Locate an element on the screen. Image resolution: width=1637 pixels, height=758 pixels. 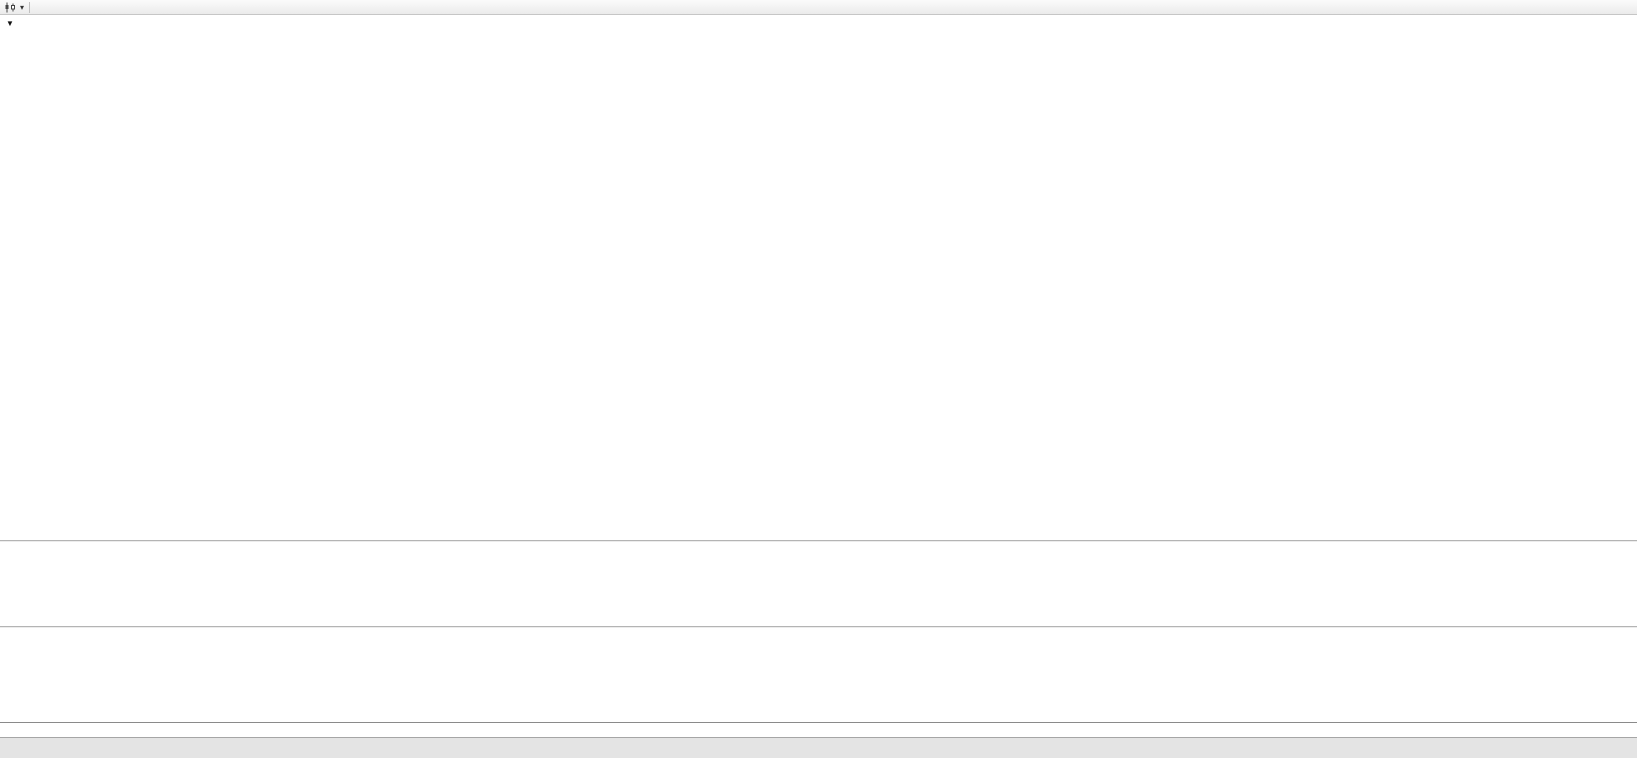
toolbar: ▾ is located at coordinates (818, 7).